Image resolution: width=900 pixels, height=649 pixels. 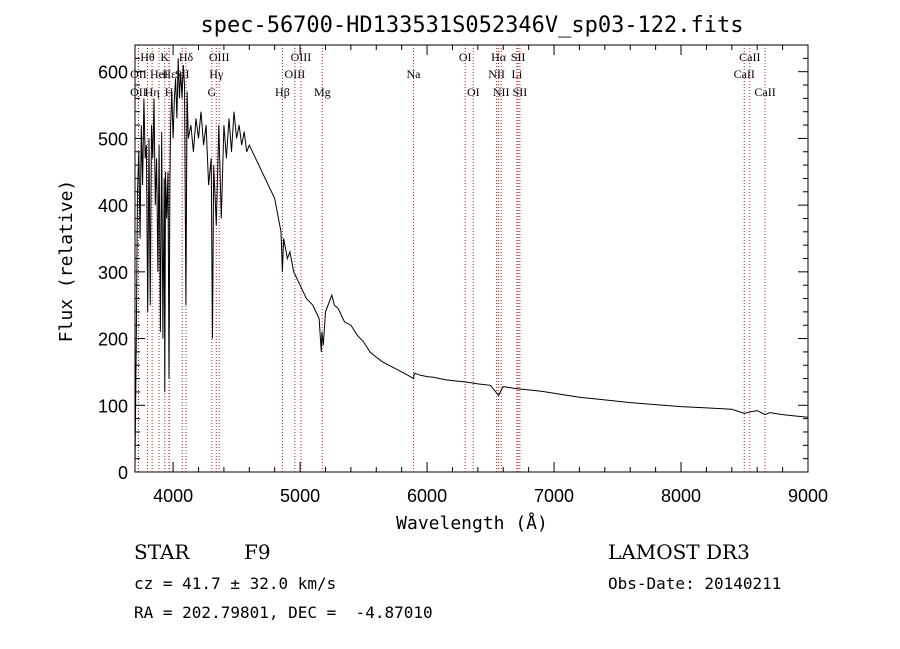 I want to click on line-marker-label: Na, so click(x=413, y=74).